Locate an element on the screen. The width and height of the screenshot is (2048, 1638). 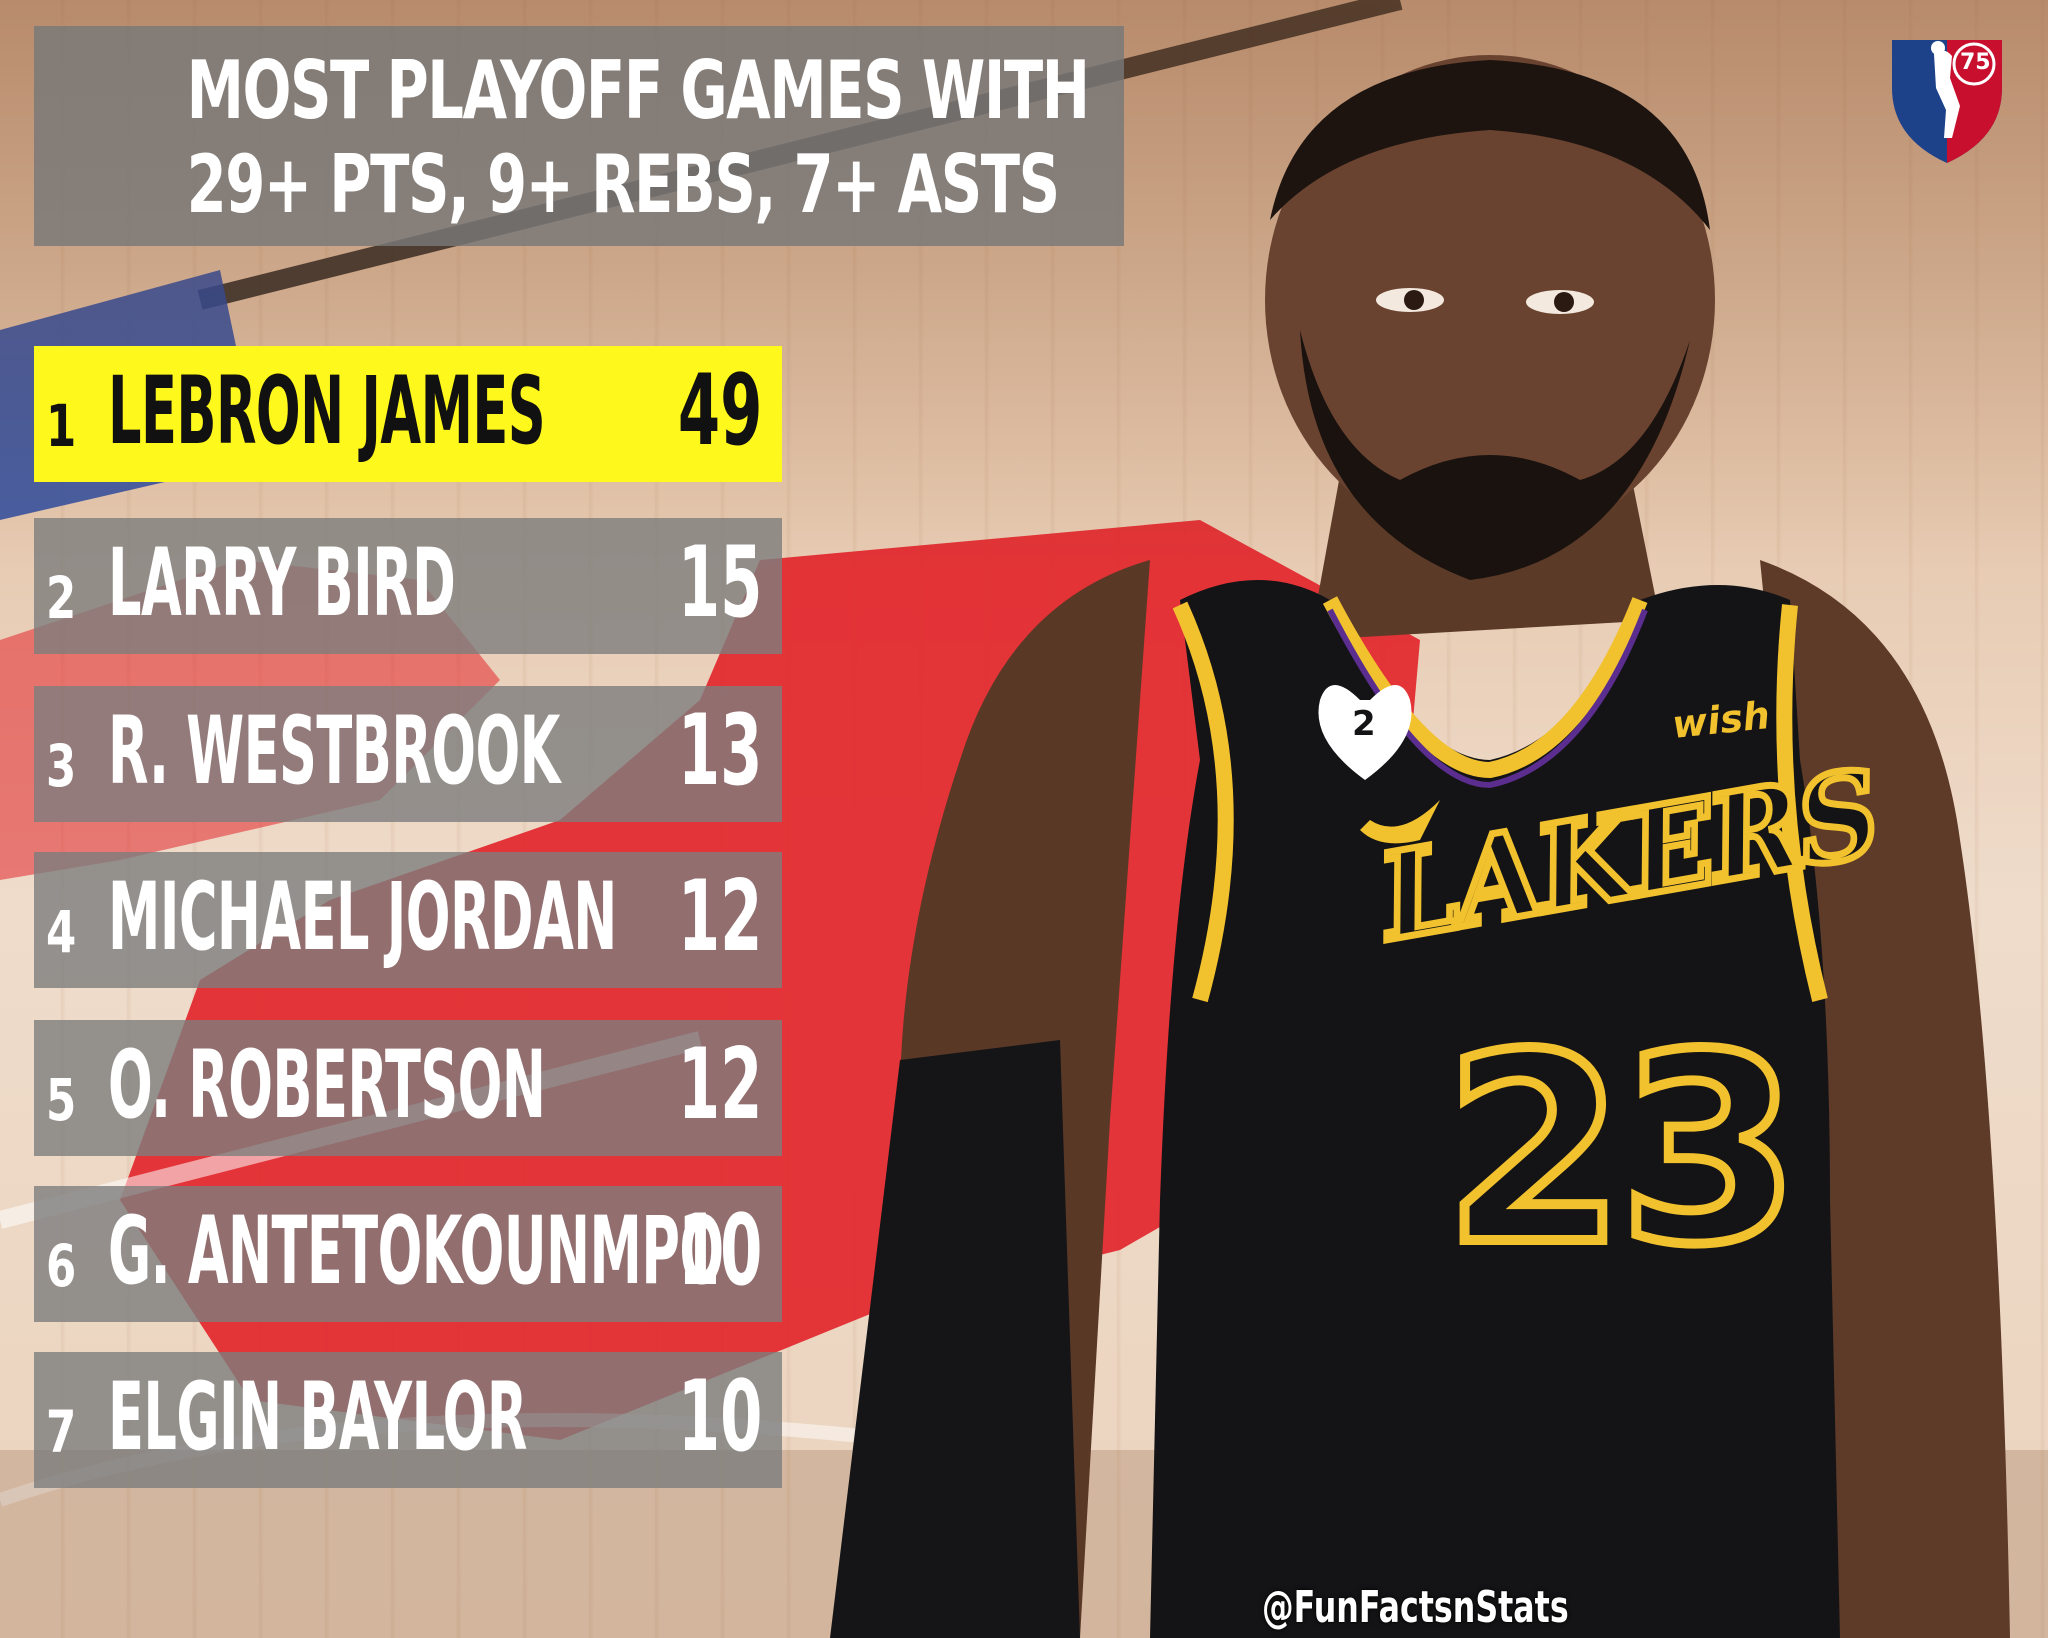
right-arm is located at coordinates (1885, 1099).